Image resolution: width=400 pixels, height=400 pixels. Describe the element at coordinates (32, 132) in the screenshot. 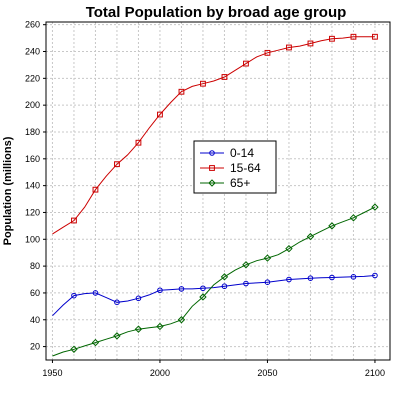

I see `y-tick-label: 180` at that location.